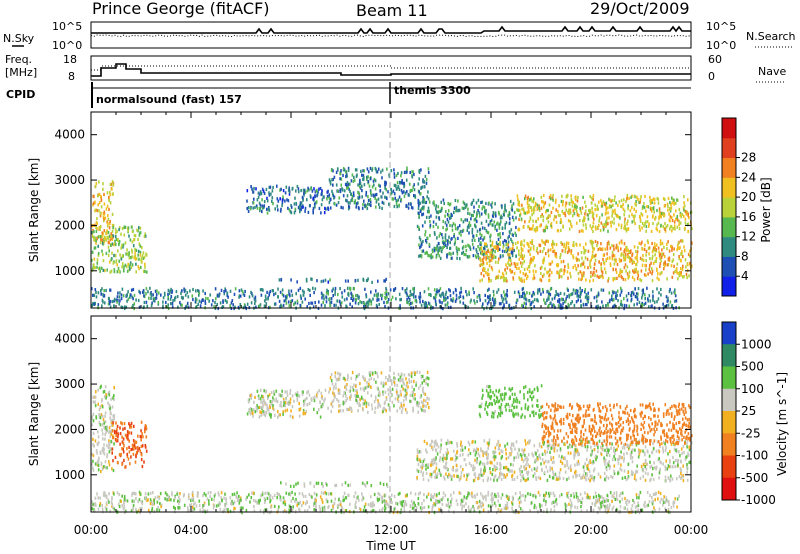 The image size is (800, 554). Describe the element at coordinates (748, 197) in the screenshot. I see `power-colorbar-tick-label-4: 20` at that location.